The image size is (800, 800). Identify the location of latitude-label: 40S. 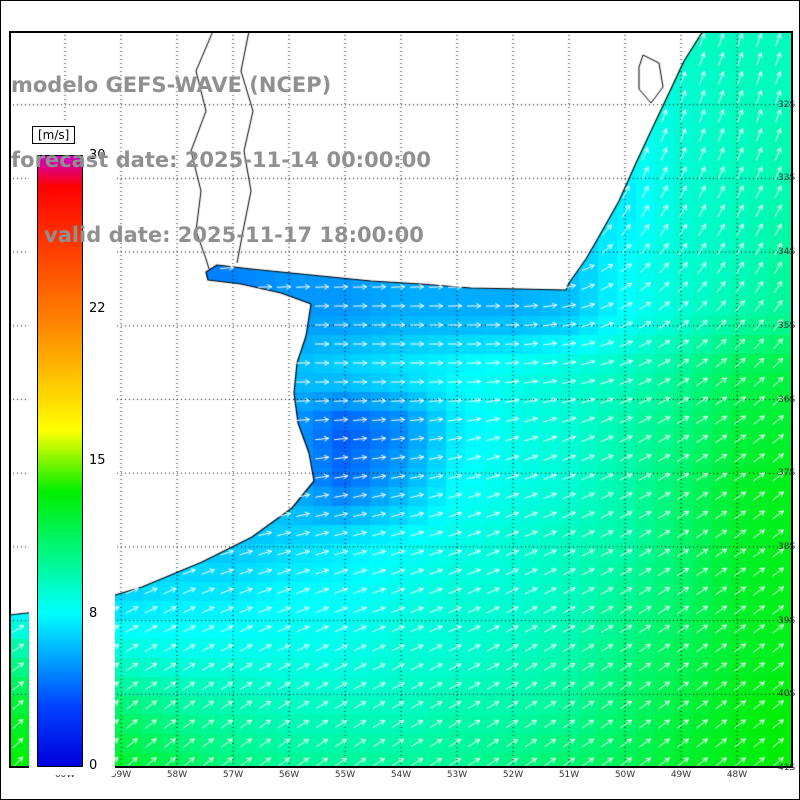
(787, 694).